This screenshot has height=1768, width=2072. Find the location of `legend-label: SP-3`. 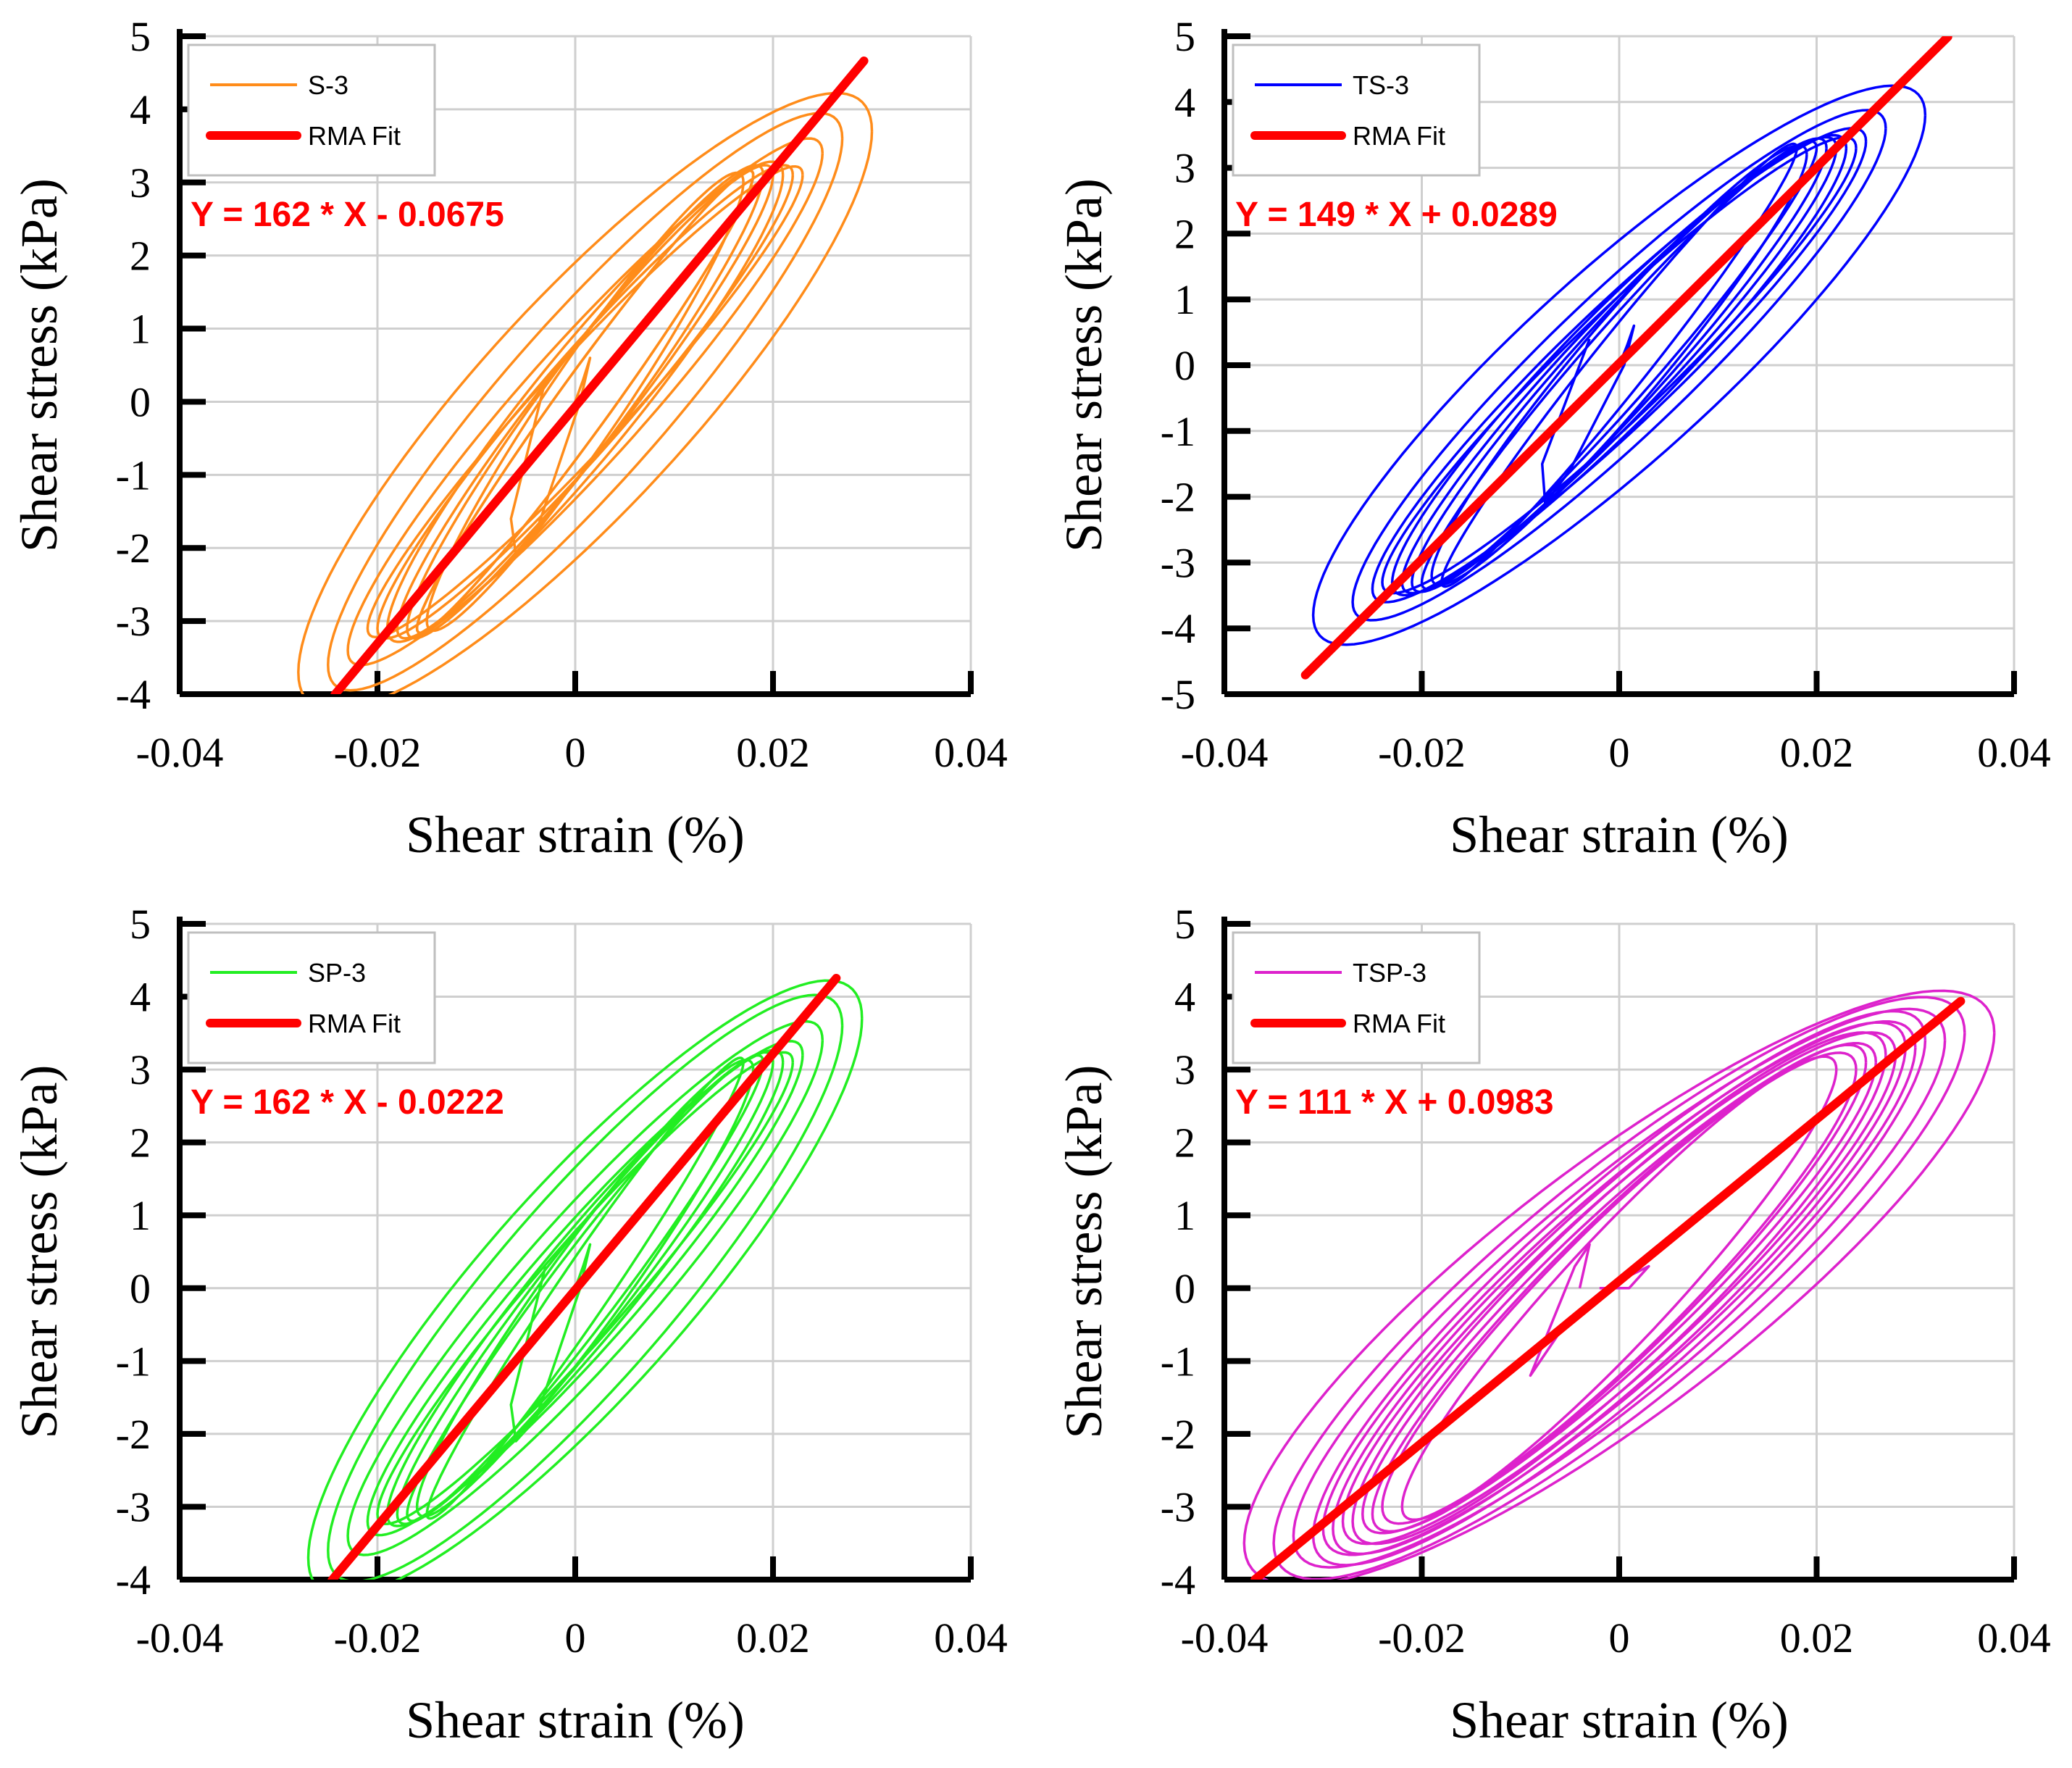

legend-label: SP-3 is located at coordinates (337, 973).